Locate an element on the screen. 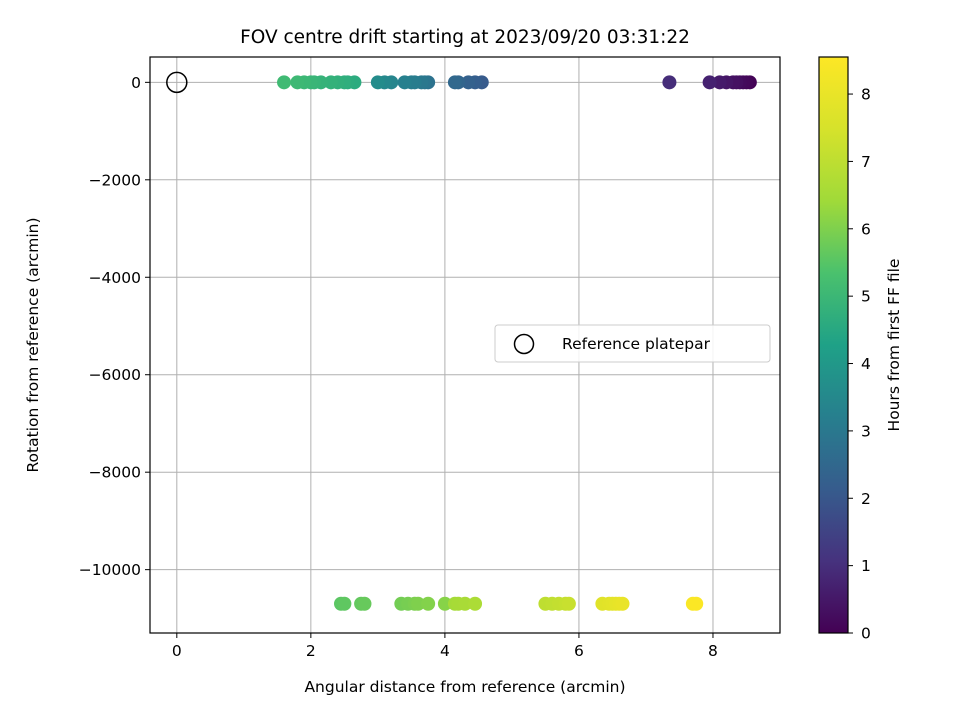 The image size is (960, 724). legend-box is located at coordinates (632, 343).